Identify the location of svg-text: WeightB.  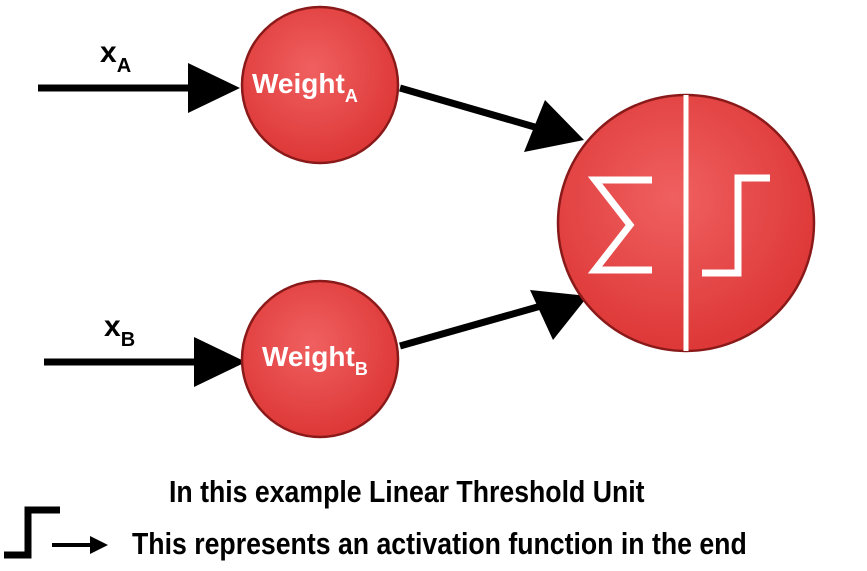
(315, 360).